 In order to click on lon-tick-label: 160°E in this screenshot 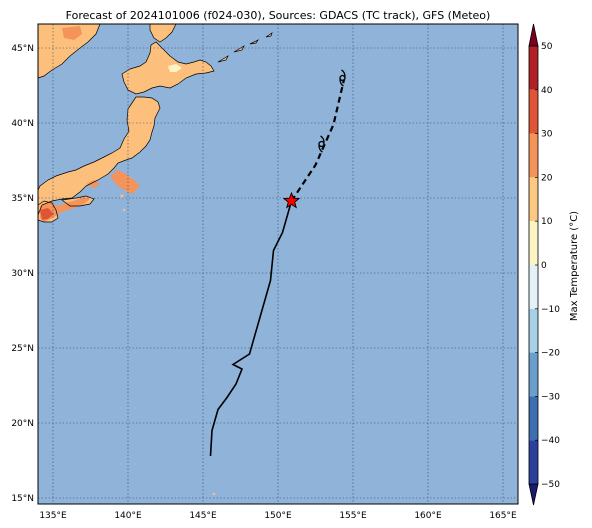, I will do `click(428, 516)`.